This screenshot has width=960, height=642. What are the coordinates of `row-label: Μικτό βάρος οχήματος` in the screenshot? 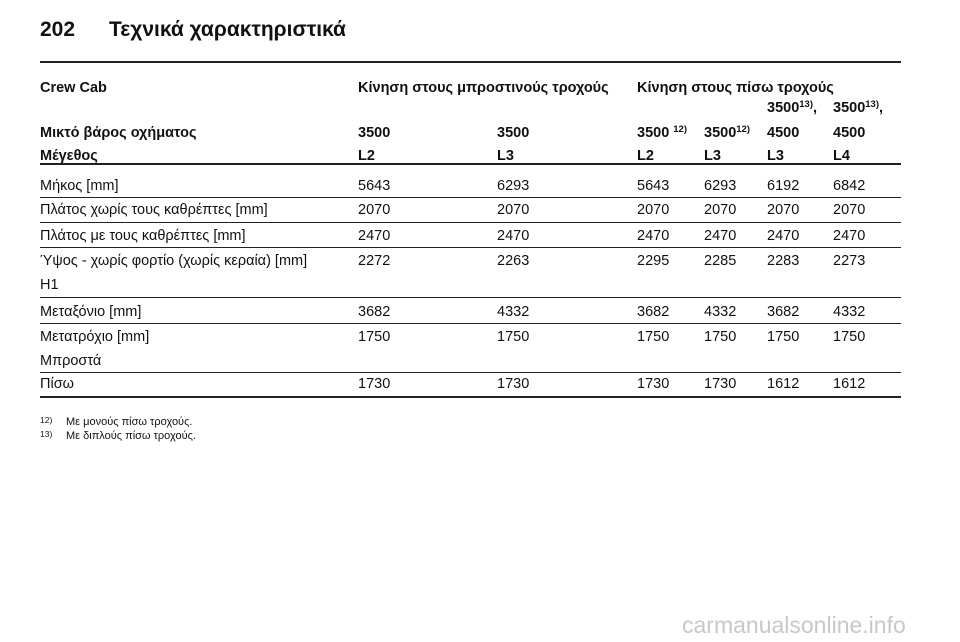 It's located at (118, 133).